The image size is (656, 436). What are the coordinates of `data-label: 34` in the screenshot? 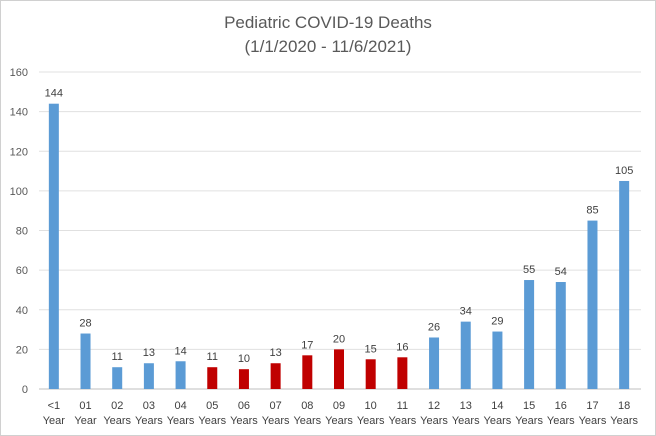 It's located at (466, 312).